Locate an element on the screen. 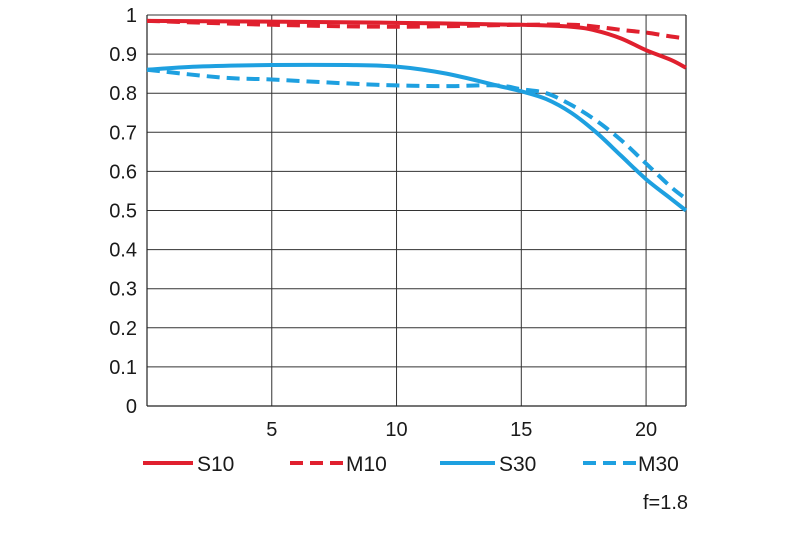  x-tick-labels: 5 10 15 20 is located at coordinates (461, 430).